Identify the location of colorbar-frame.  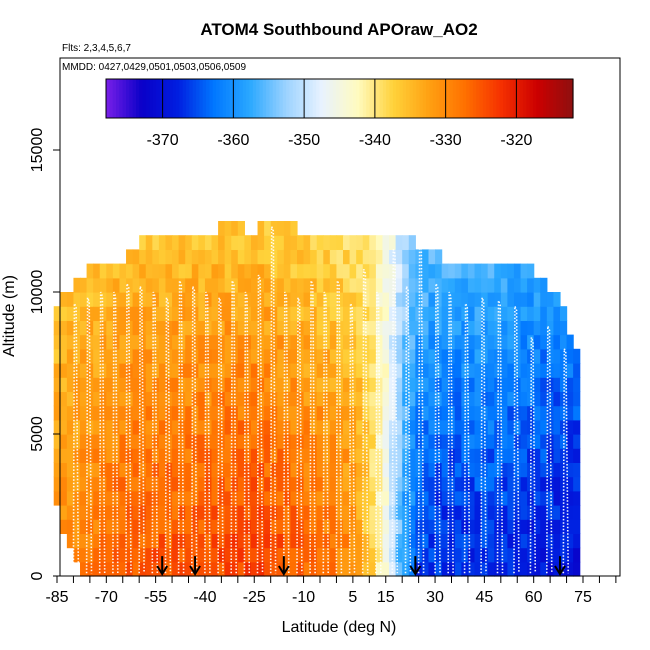
(339, 98).